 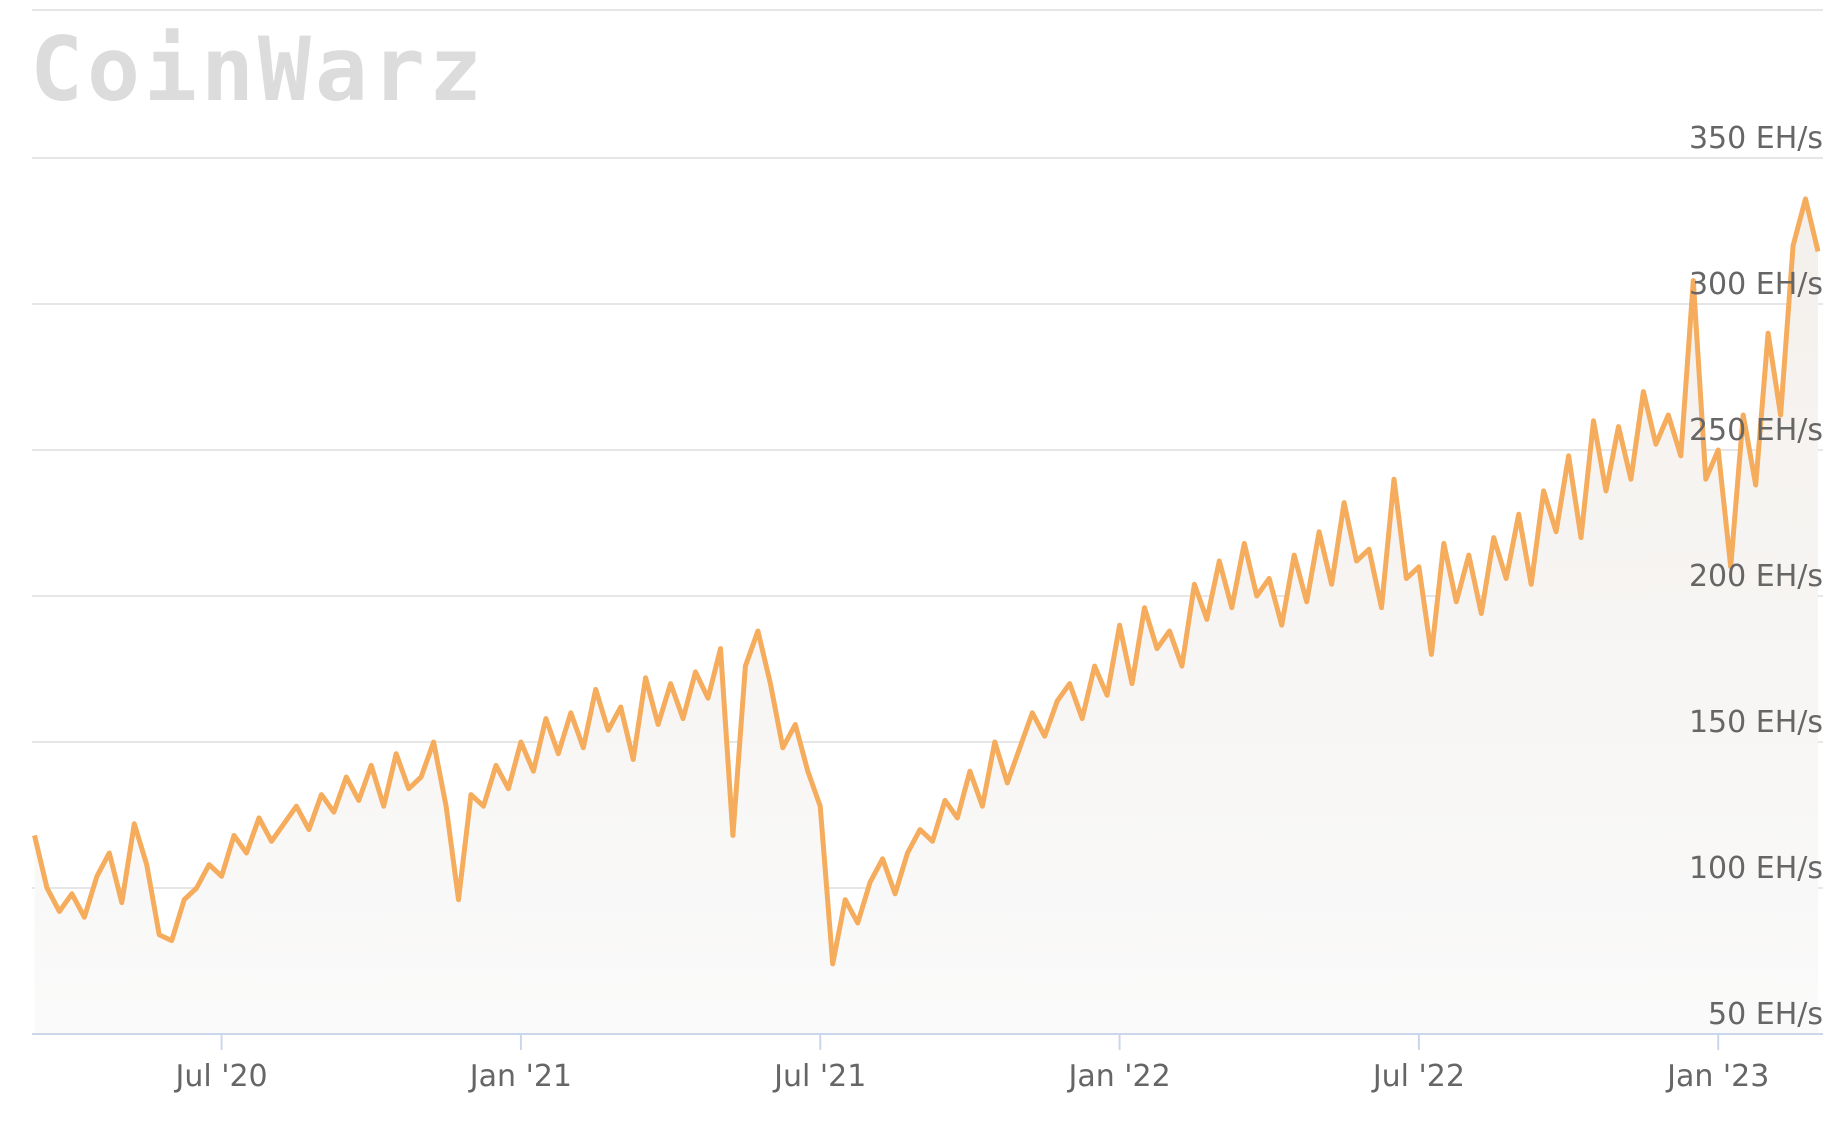 I want to click on x-tick-label: Jul '22, so click(x=1418, y=1076).